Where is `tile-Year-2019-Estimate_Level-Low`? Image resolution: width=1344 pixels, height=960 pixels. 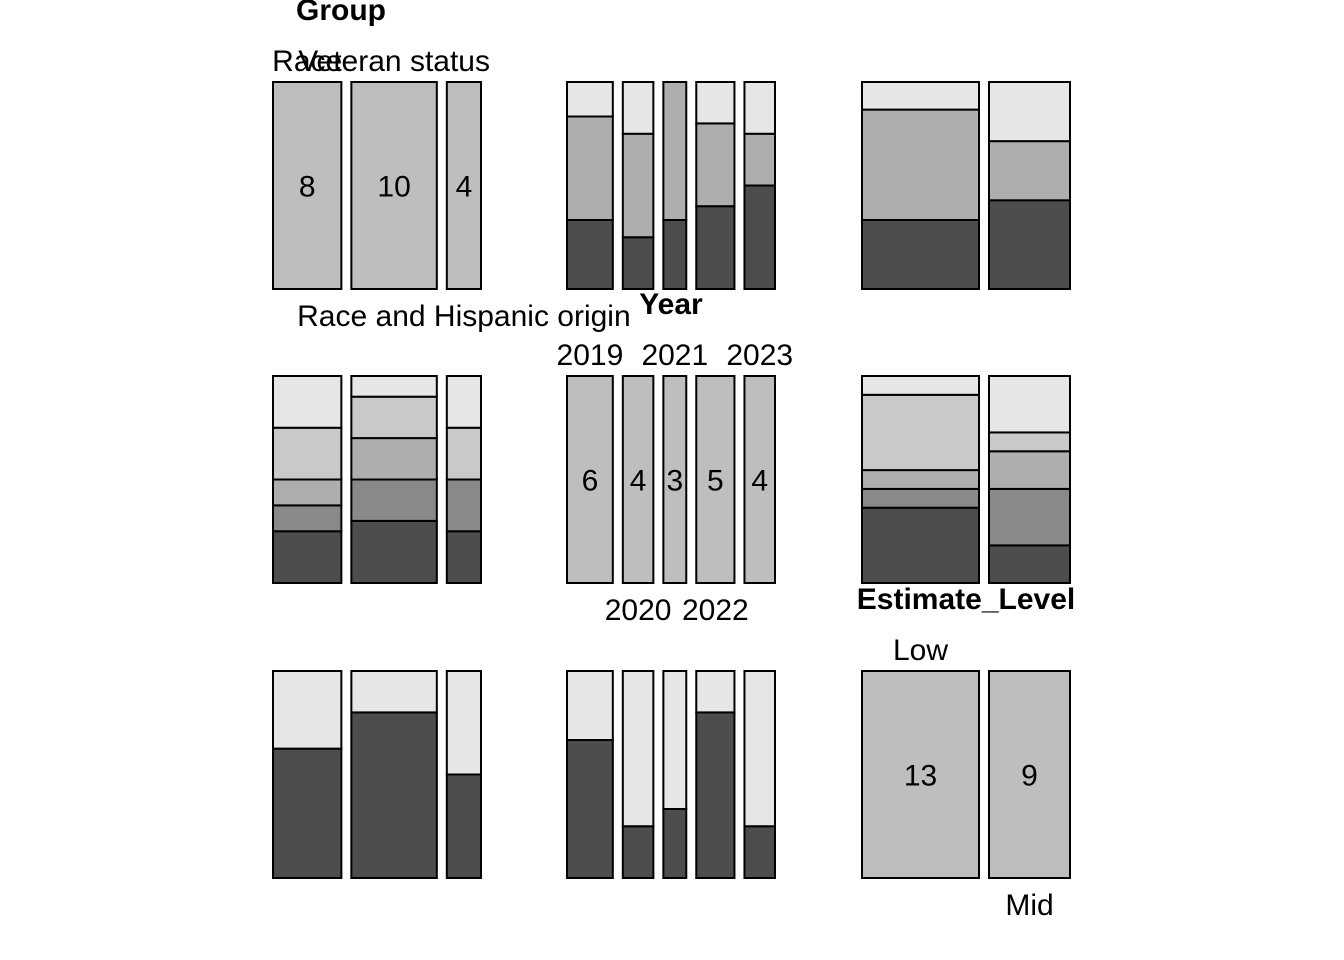
tile-Year-2019-Estimate_Level-Low is located at coordinates (590, 809).